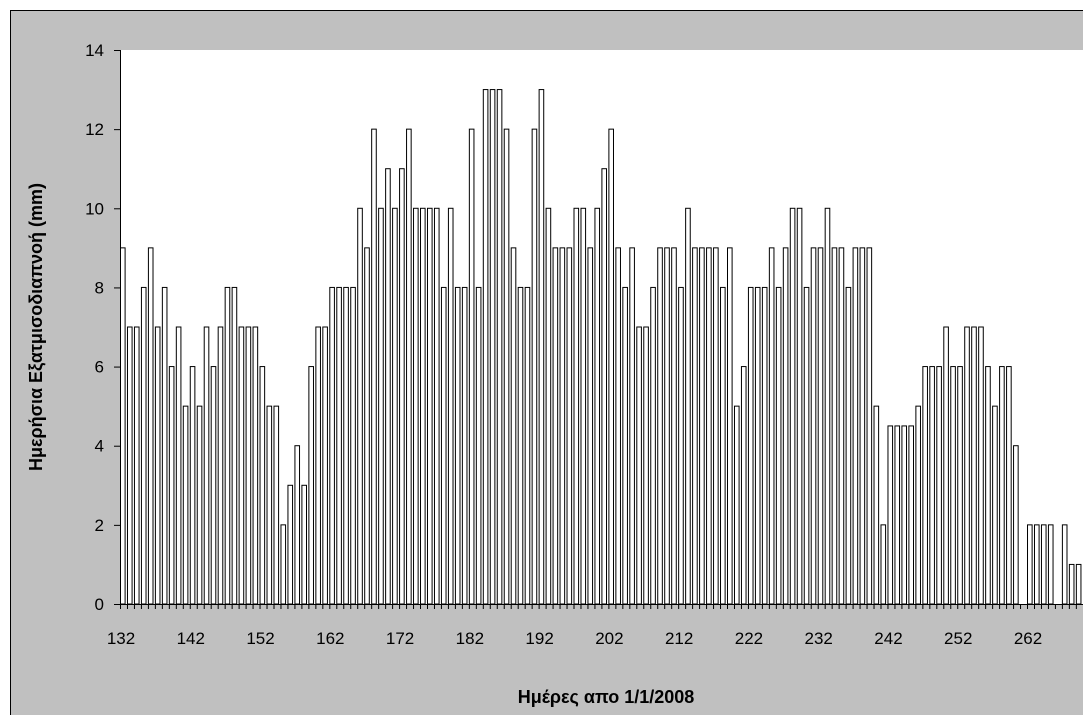 This screenshot has width=1083, height=715. What do you see at coordinates (819, 638) in the screenshot?
I see `x-tick-label: 232` at bounding box center [819, 638].